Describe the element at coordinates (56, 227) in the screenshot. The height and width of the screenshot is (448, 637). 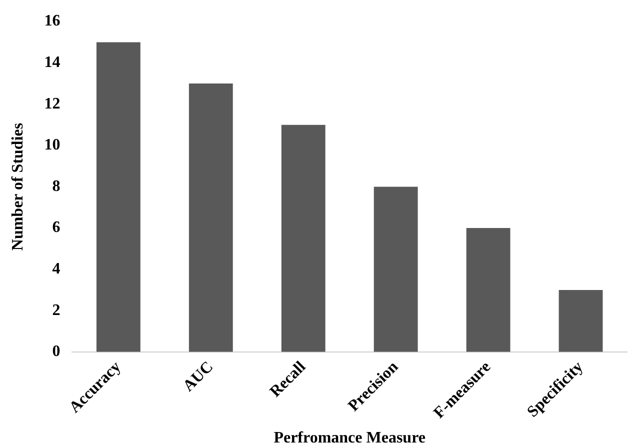
I see `y-tick-label: 6` at that location.